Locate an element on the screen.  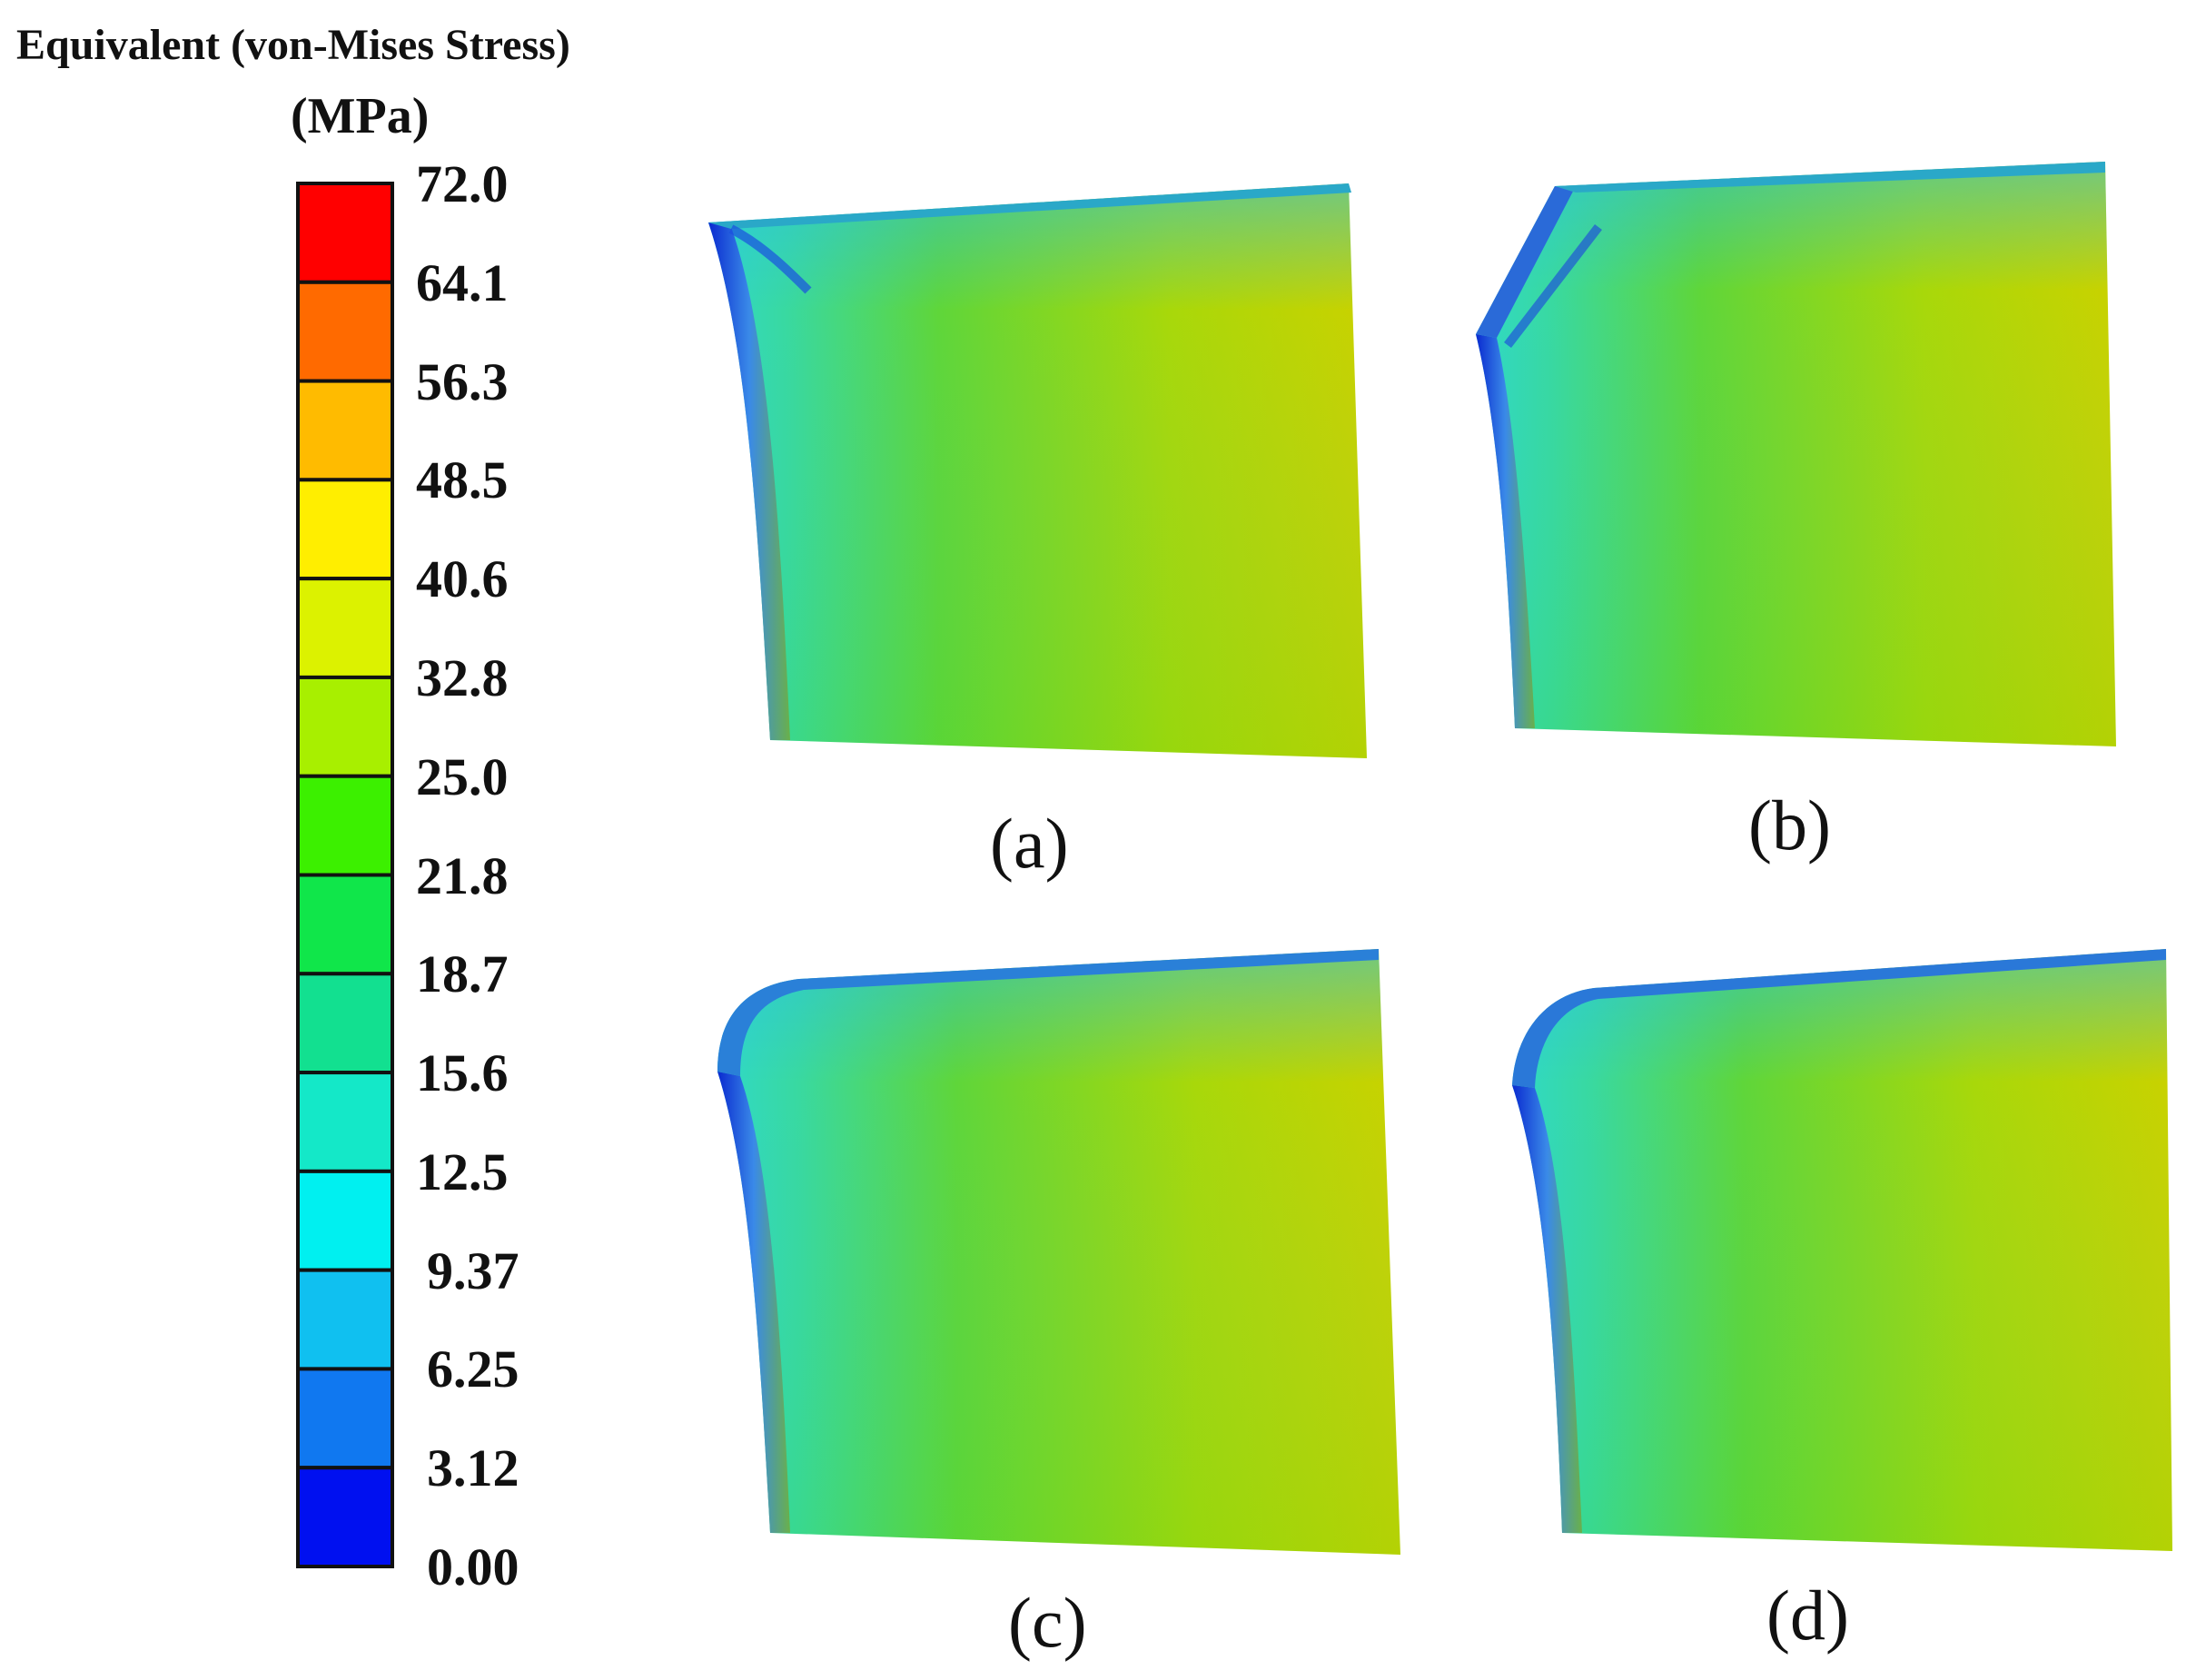
colorbar-tick-label: 25.0 is located at coordinates (462, 776).